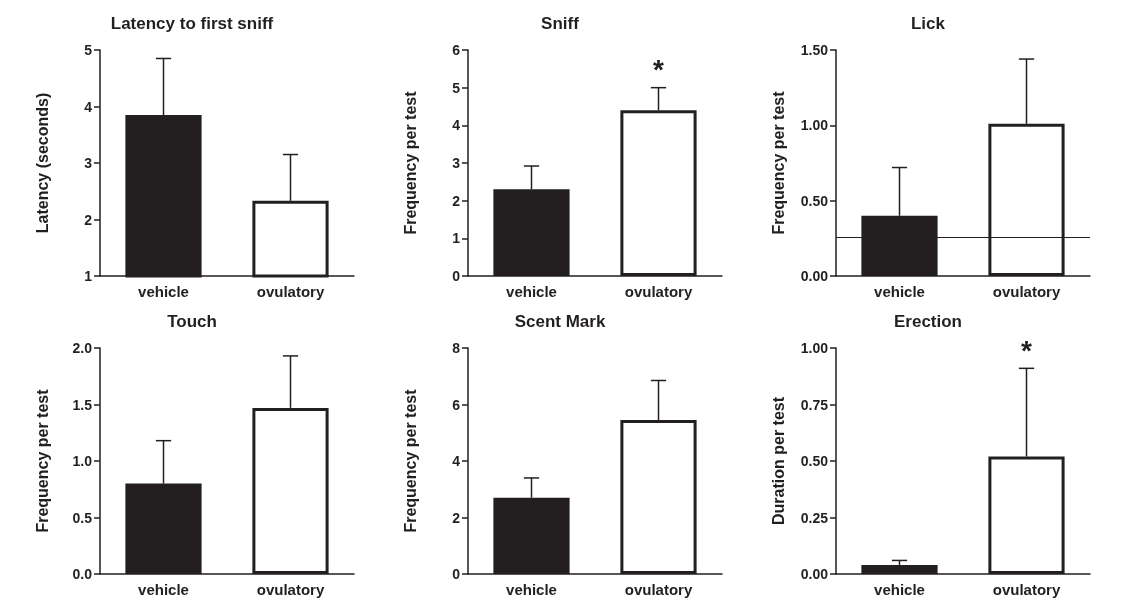 The height and width of the screenshot is (615, 1125). I want to click on y-tick-label: 0.0, so click(82, 574).